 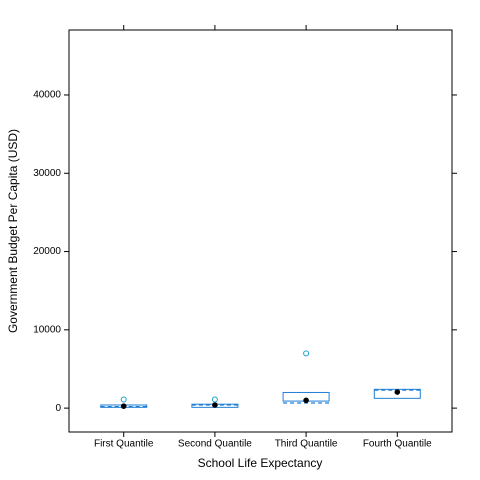 I want to click on y-tick-label: 10000, so click(x=47, y=329).